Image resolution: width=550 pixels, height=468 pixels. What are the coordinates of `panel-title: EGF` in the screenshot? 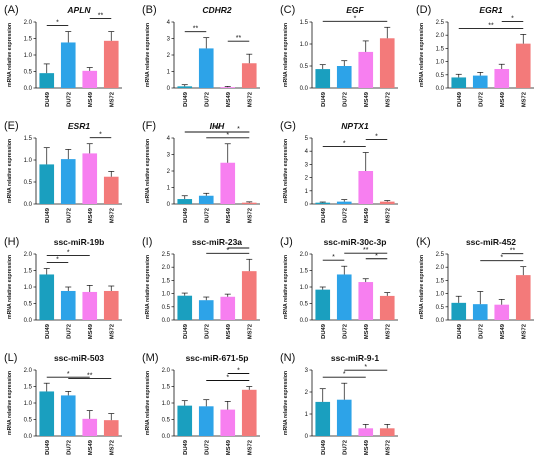 It's located at (355, 10).